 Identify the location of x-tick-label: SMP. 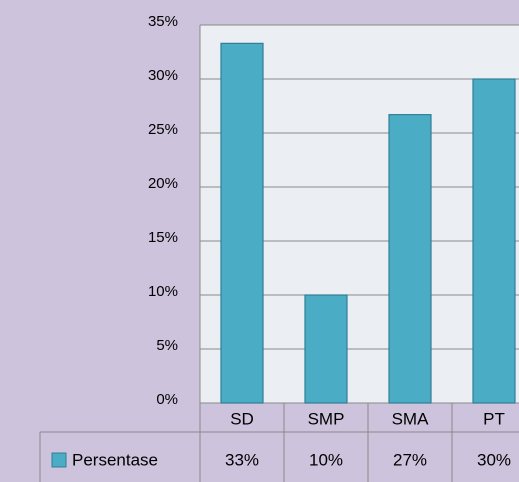
(326, 418).